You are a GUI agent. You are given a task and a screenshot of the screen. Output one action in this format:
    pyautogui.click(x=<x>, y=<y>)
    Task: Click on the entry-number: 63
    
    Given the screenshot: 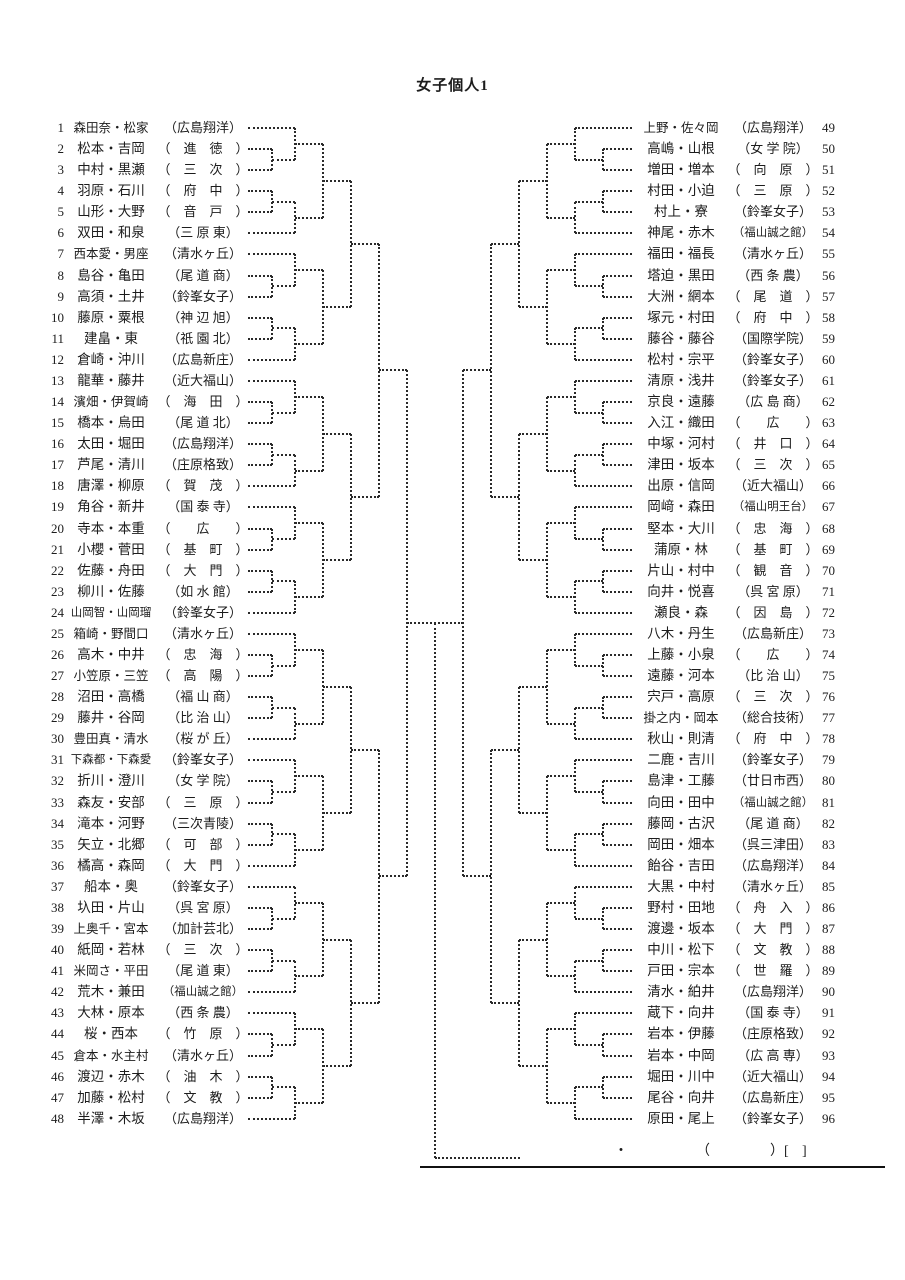 What is the action you would take?
    pyautogui.click(x=828, y=423)
    